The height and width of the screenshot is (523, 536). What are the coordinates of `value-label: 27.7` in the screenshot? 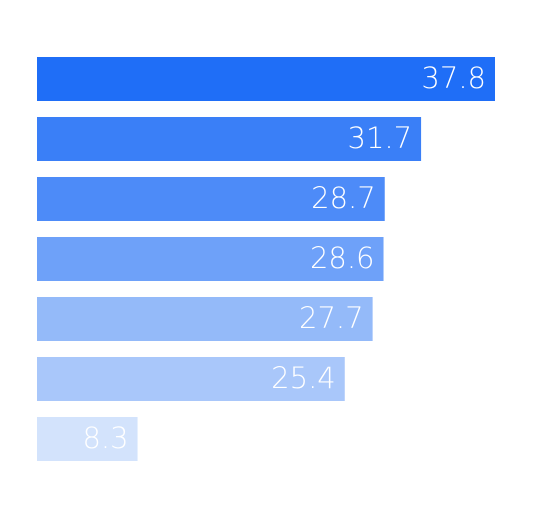 It's located at (331, 318).